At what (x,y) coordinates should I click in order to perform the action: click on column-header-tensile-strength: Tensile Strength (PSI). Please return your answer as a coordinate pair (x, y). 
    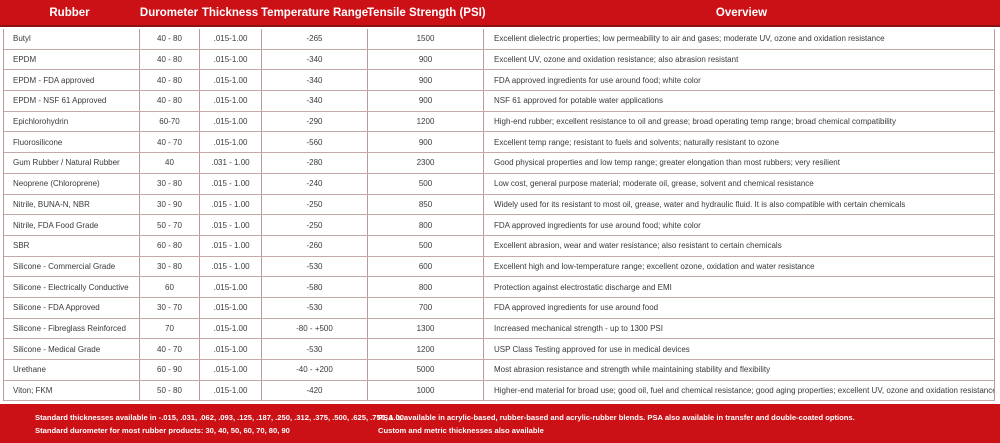
    Looking at the image, I should click on (426, 12).